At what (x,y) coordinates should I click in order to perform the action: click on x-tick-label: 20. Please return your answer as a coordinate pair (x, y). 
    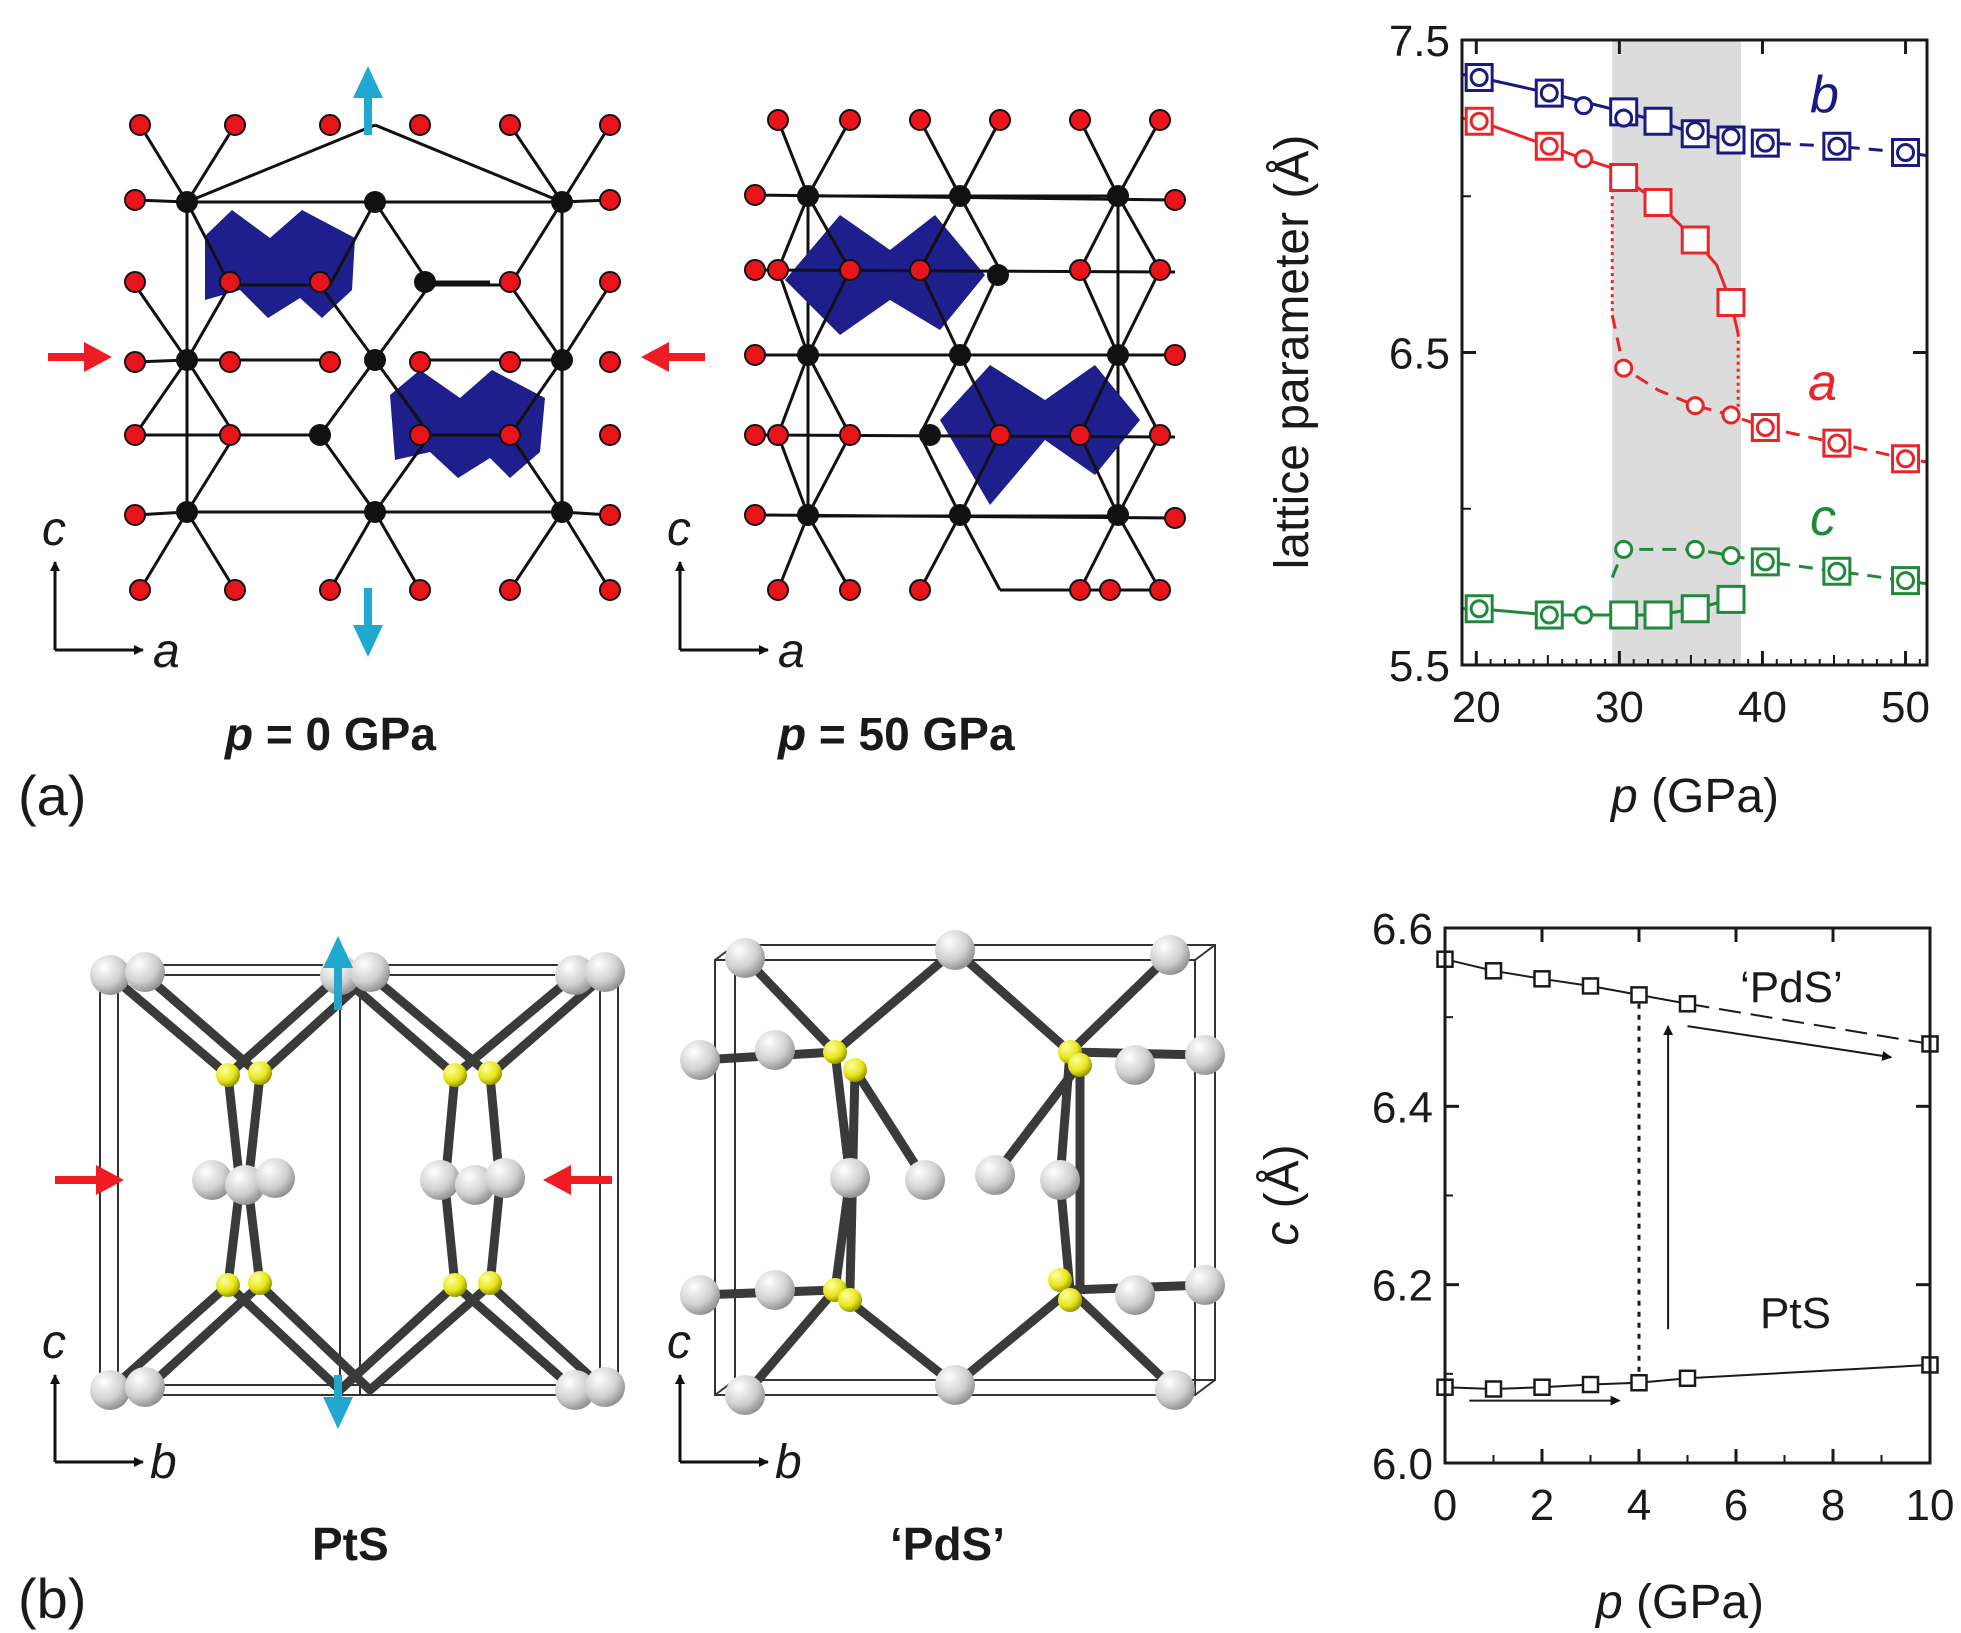
    Looking at the image, I should click on (1476, 707).